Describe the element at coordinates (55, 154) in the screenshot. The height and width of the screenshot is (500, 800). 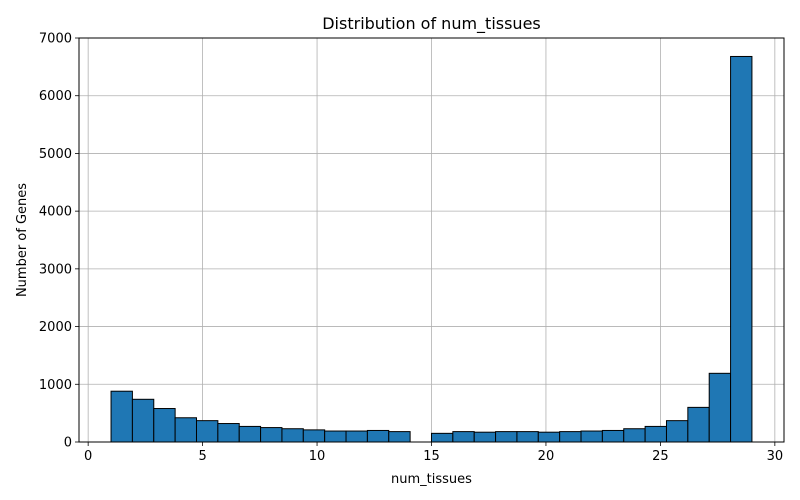
I see `y-tick-label: 5000` at that location.